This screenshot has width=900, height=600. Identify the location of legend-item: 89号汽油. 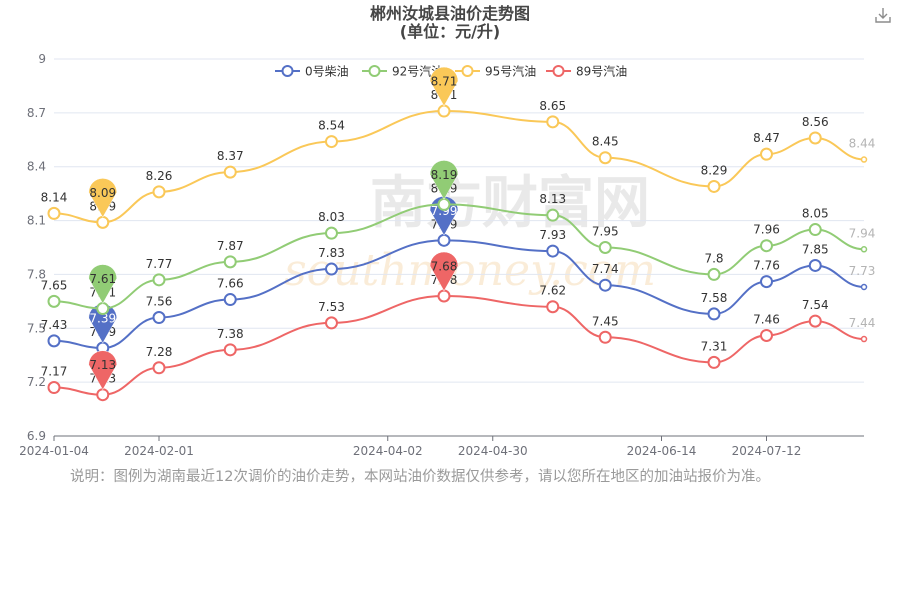
(586, 71).